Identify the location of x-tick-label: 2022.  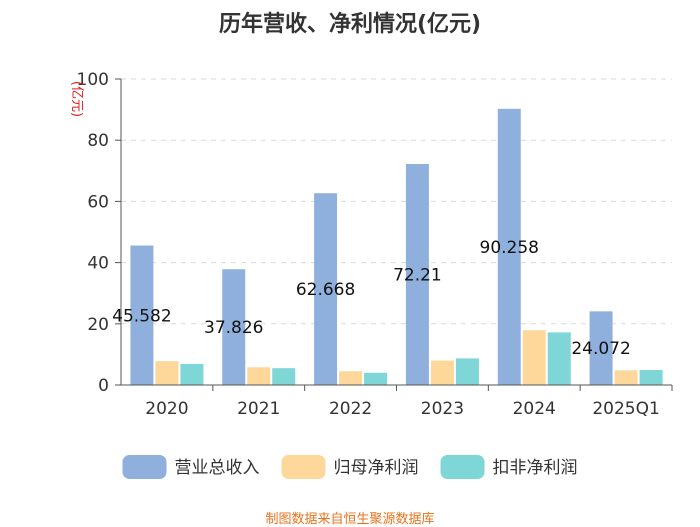
(350, 409).